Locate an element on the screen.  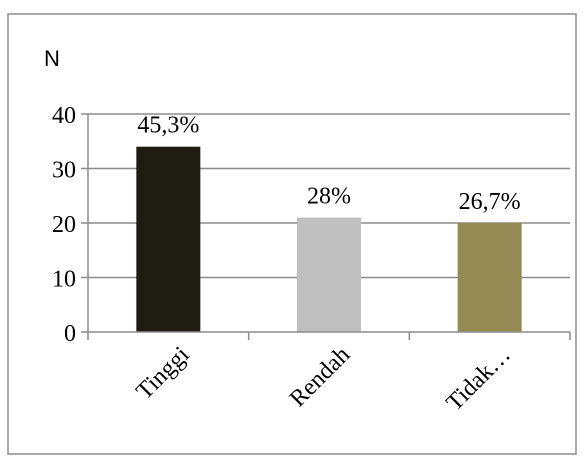
data-label: 28% is located at coordinates (329, 197).